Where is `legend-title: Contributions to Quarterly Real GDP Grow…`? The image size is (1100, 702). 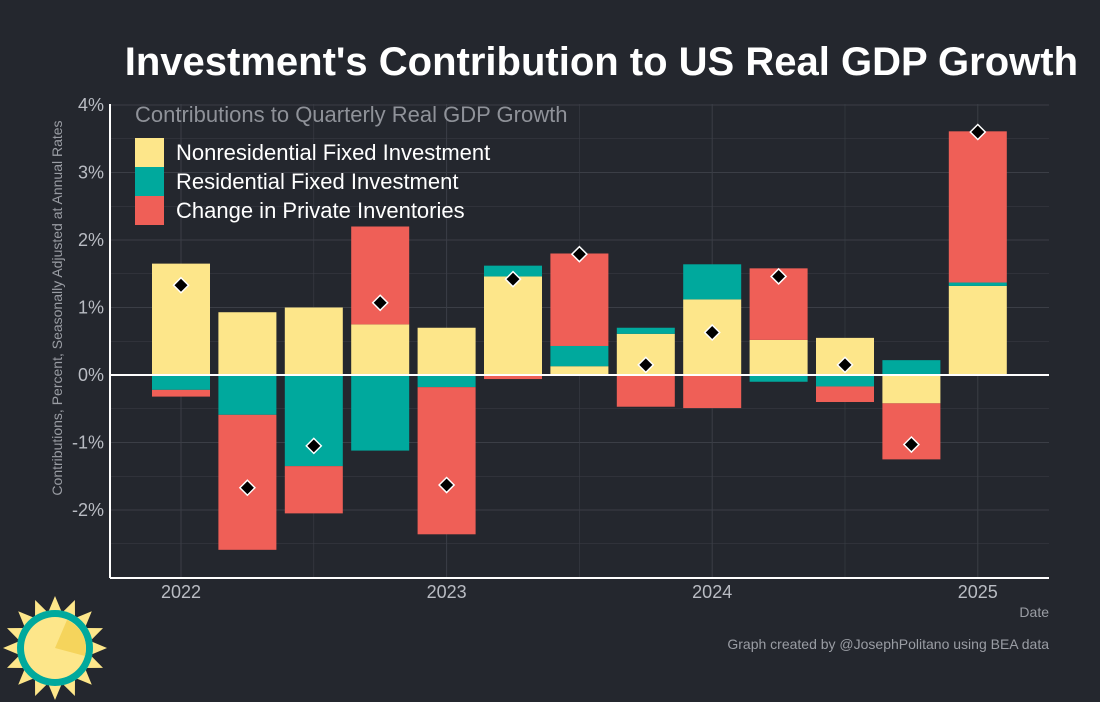 legend-title: Contributions to Quarterly Real GDP Grow… is located at coordinates (351, 114).